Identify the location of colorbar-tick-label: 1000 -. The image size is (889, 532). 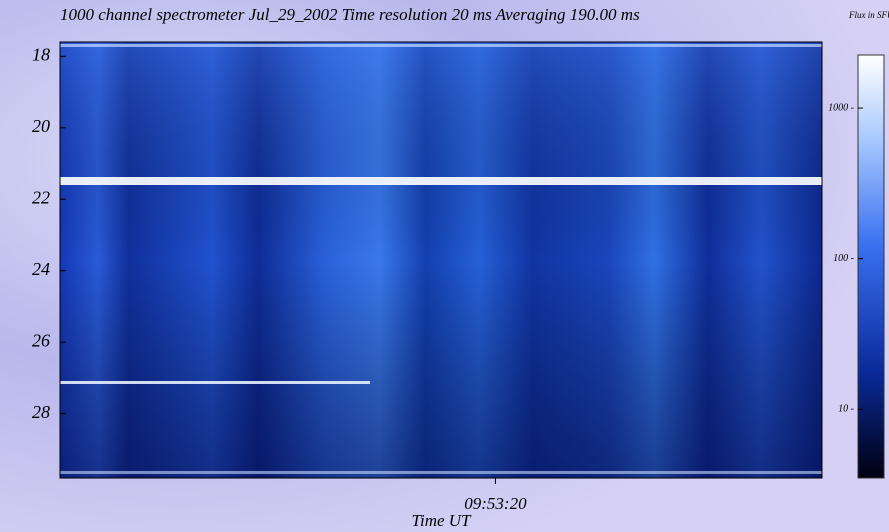
(841, 107).